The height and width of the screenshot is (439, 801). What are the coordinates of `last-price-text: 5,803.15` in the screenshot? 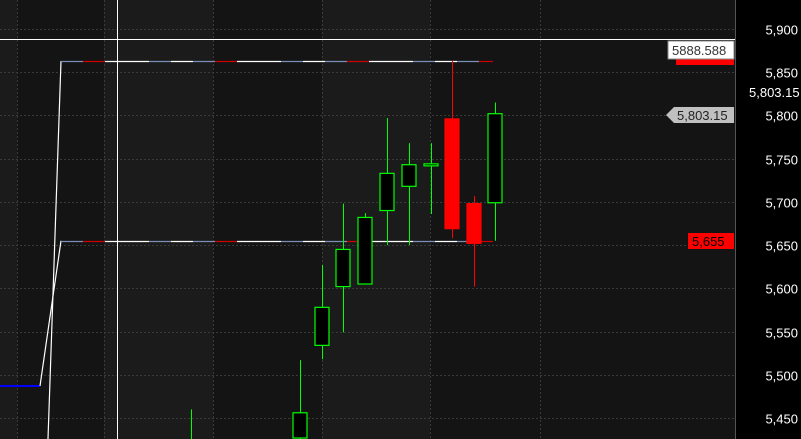 It's located at (774, 92).